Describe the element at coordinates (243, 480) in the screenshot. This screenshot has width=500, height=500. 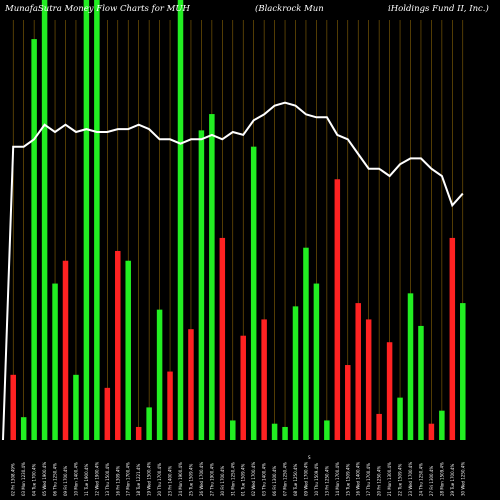
I see `x-tick-label: 01 Tue 1509.4%` at that location.